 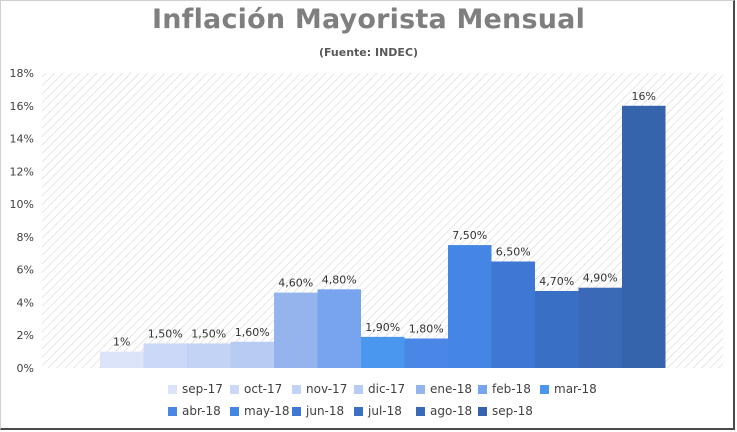 What do you see at coordinates (295, 283) in the screenshot?
I see `data-label: 4,60%` at bounding box center [295, 283].